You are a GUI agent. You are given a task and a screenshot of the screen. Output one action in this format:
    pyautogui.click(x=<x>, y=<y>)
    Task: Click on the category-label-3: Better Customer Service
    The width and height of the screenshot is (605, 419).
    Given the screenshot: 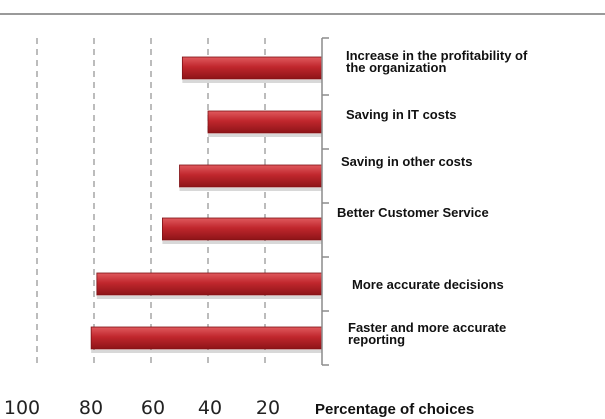 What is the action you would take?
    pyautogui.click(x=413, y=212)
    